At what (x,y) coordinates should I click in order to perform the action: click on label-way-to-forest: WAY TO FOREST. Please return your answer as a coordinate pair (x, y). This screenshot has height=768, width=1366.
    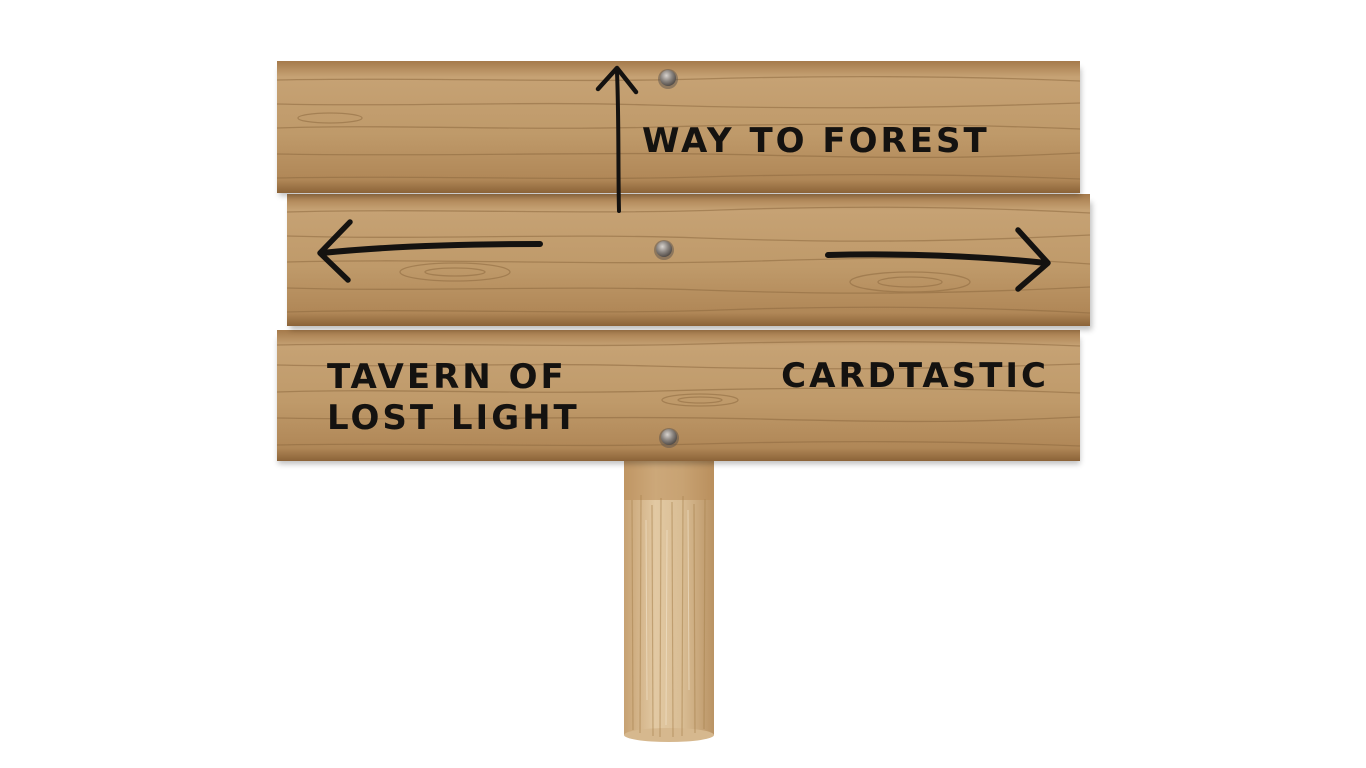
    Looking at the image, I should click on (816, 141).